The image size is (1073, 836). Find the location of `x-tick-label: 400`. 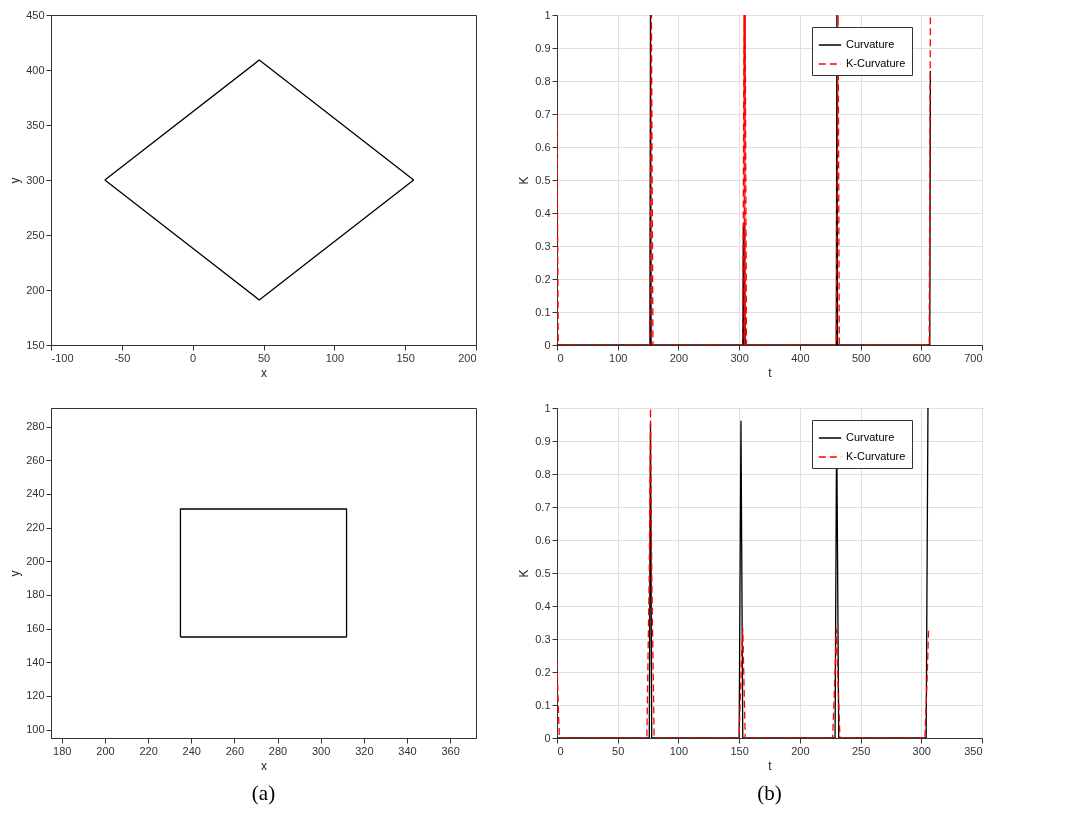

x-tick-label: 400 is located at coordinates (800, 357).